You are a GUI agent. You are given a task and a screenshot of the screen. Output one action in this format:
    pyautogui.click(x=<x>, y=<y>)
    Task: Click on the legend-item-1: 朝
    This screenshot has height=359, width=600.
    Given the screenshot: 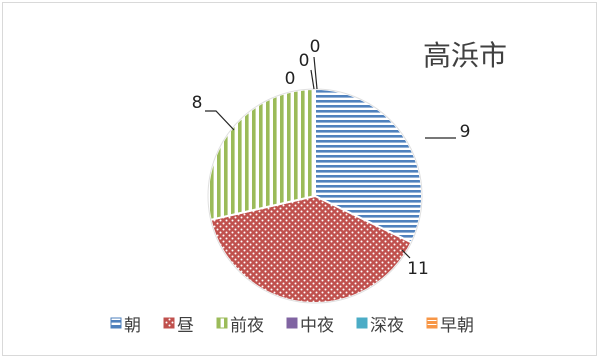 What is the action you would take?
    pyautogui.click(x=125, y=326)
    